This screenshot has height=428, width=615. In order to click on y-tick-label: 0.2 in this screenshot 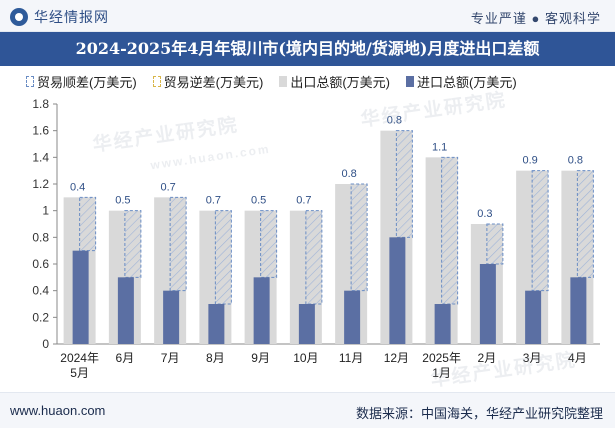, I will do `click(40, 317)`.